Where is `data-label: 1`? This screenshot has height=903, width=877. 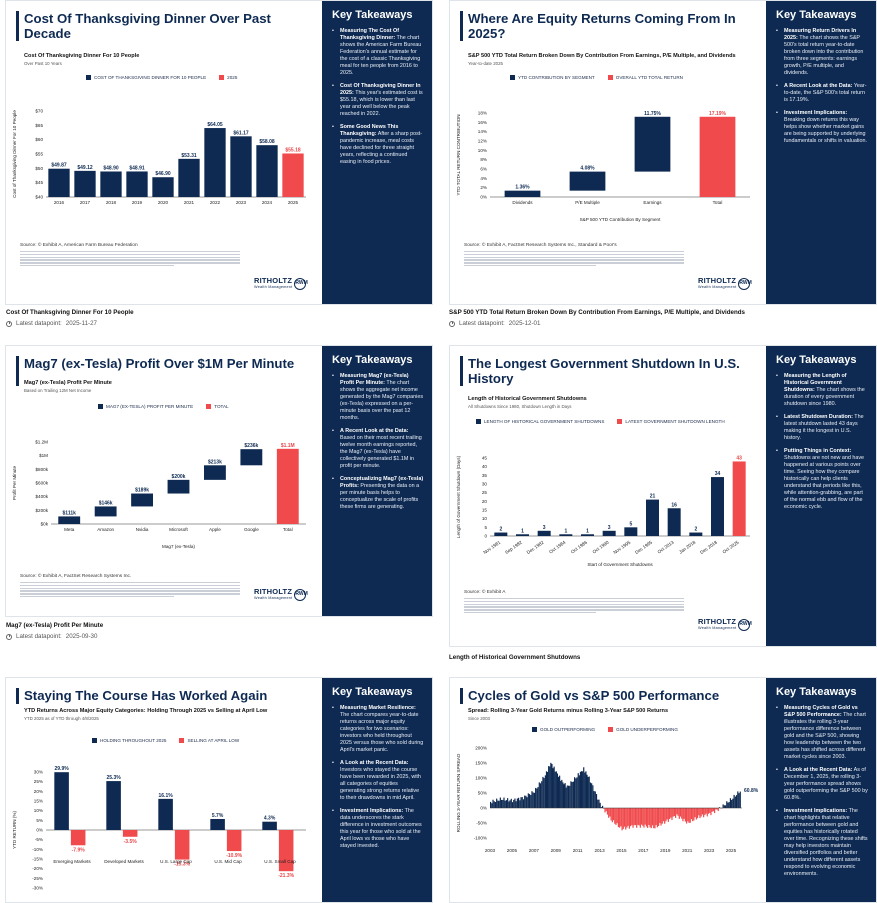 data-label: 1 is located at coordinates (565, 531).